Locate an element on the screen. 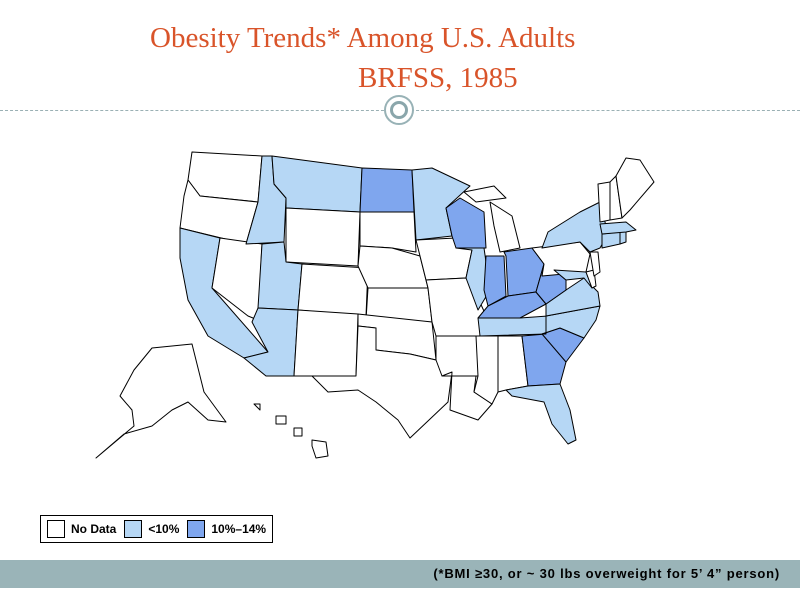 The image size is (800, 600). state-CO is located at coordinates (333, 290).